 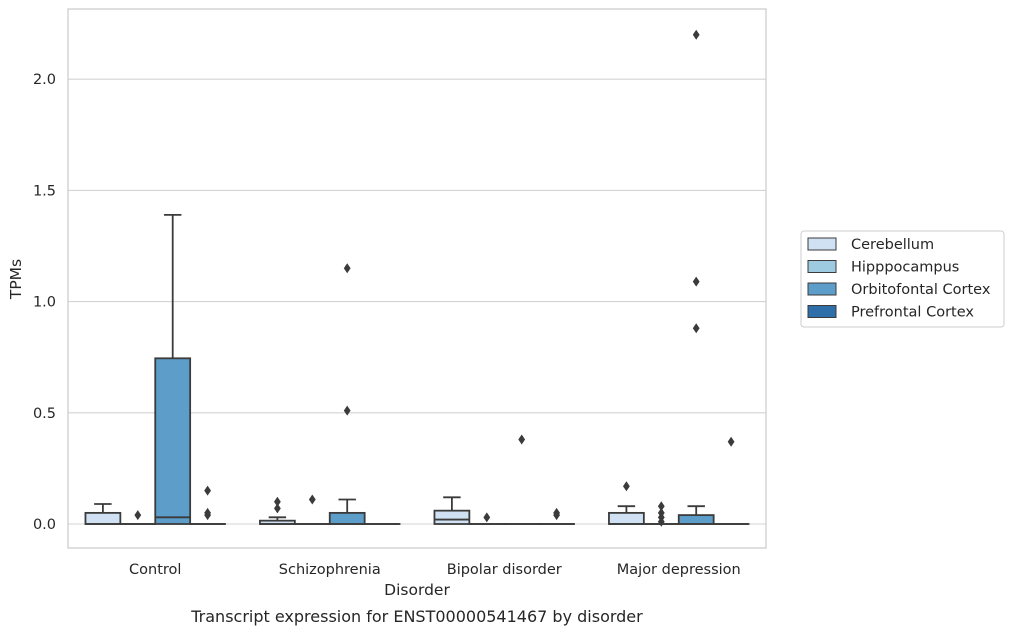 I want to click on legend-frame, so click(x=902, y=279).